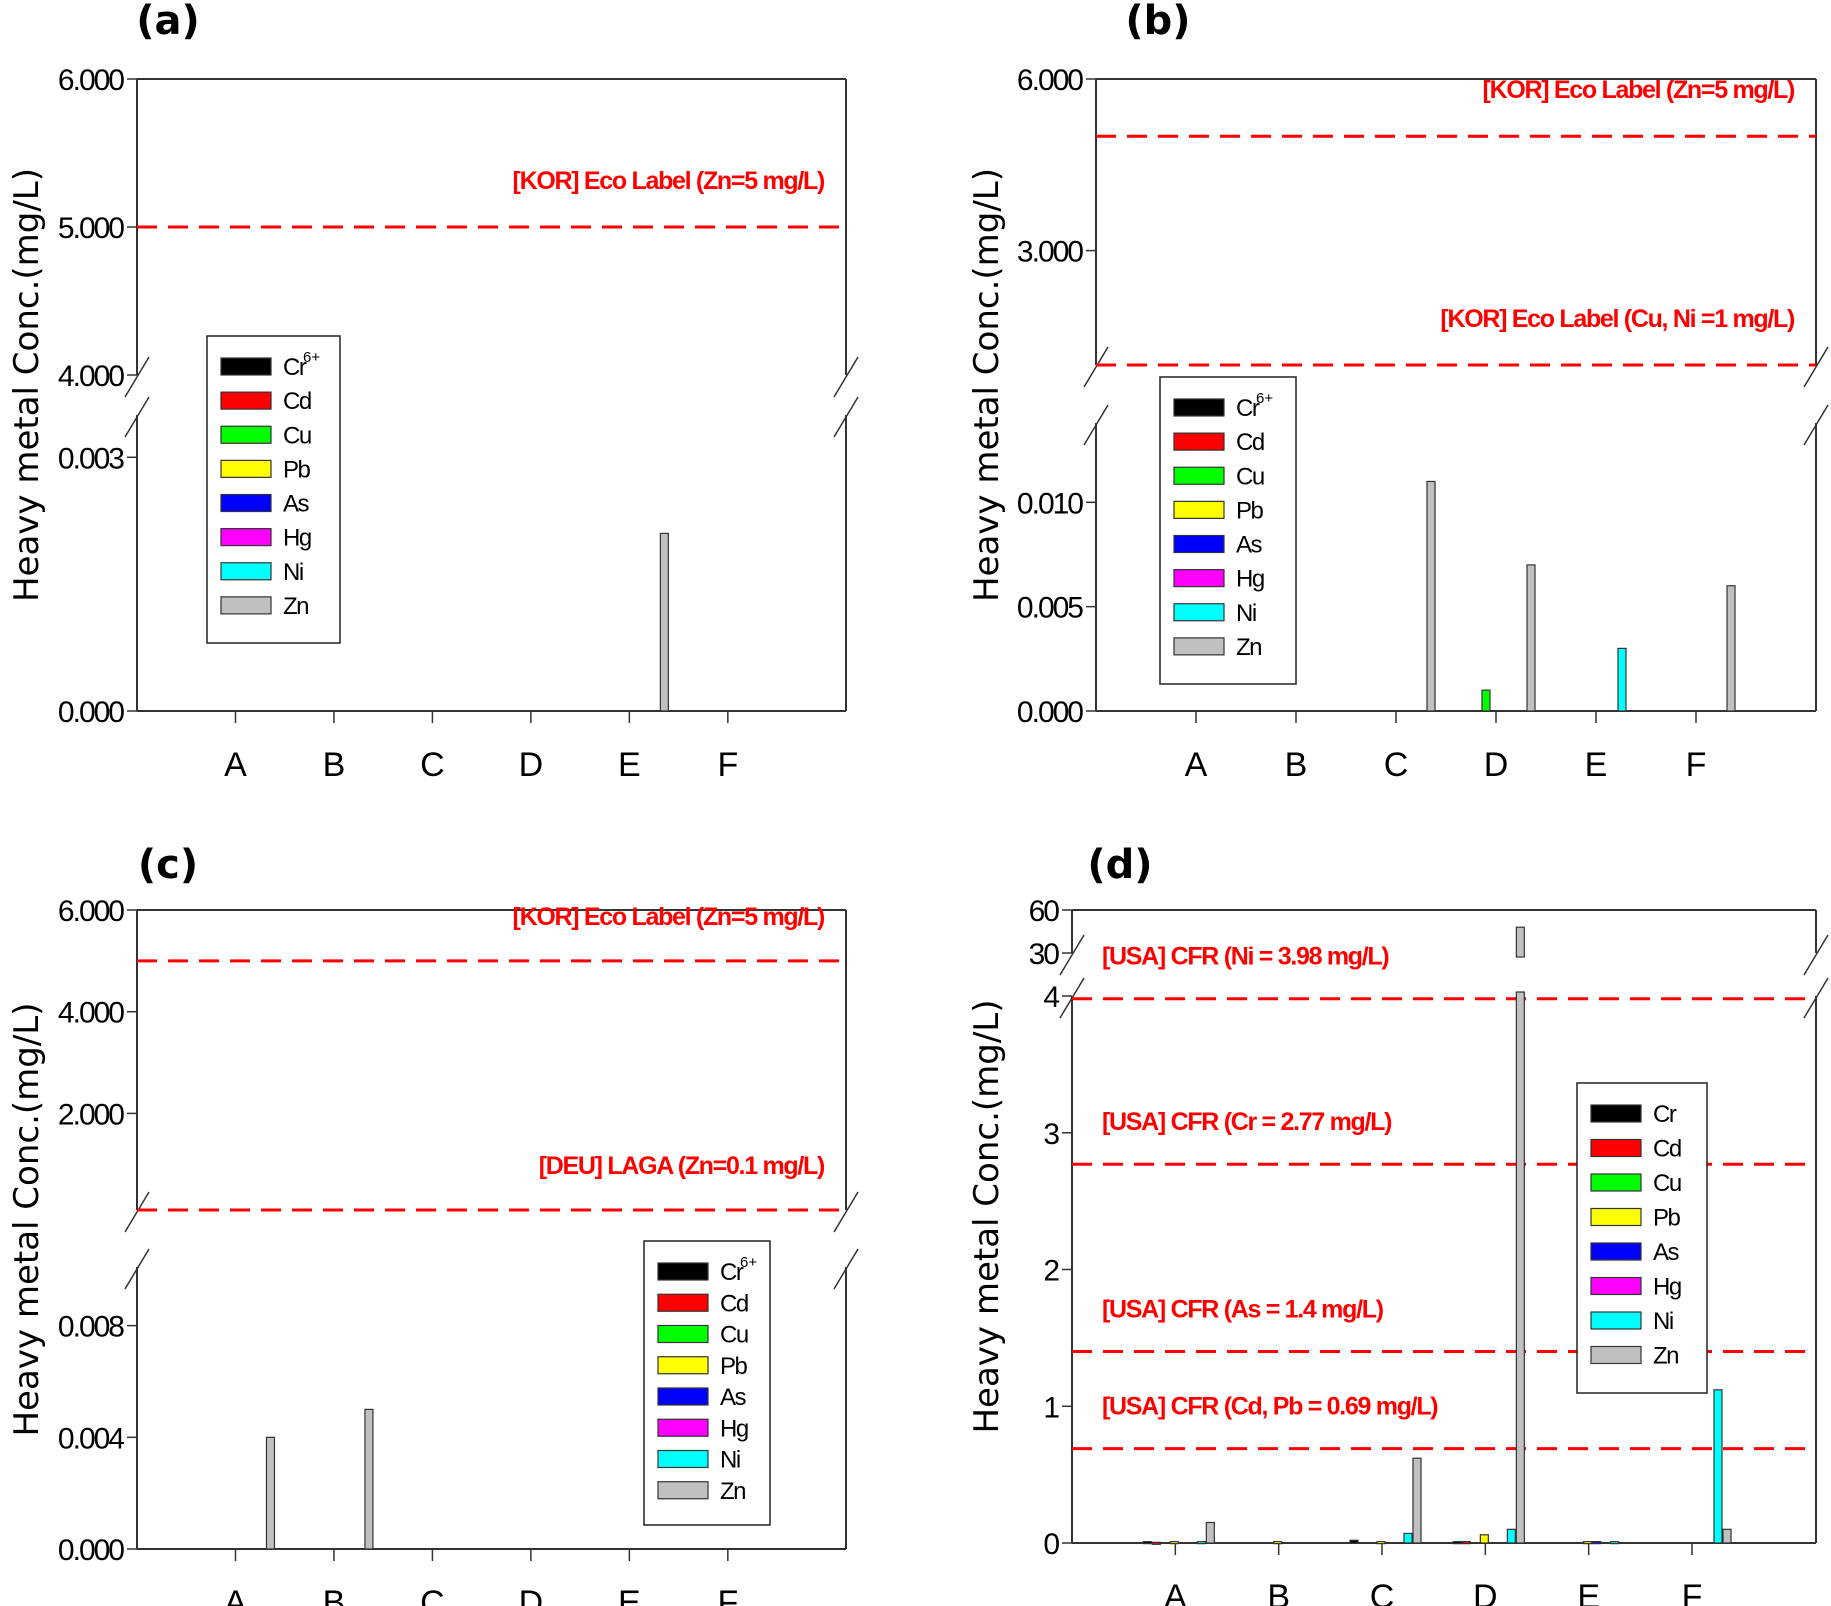 This screenshot has width=1831, height=1606. I want to click on y-tick-label: 0, so click(1051, 1544).